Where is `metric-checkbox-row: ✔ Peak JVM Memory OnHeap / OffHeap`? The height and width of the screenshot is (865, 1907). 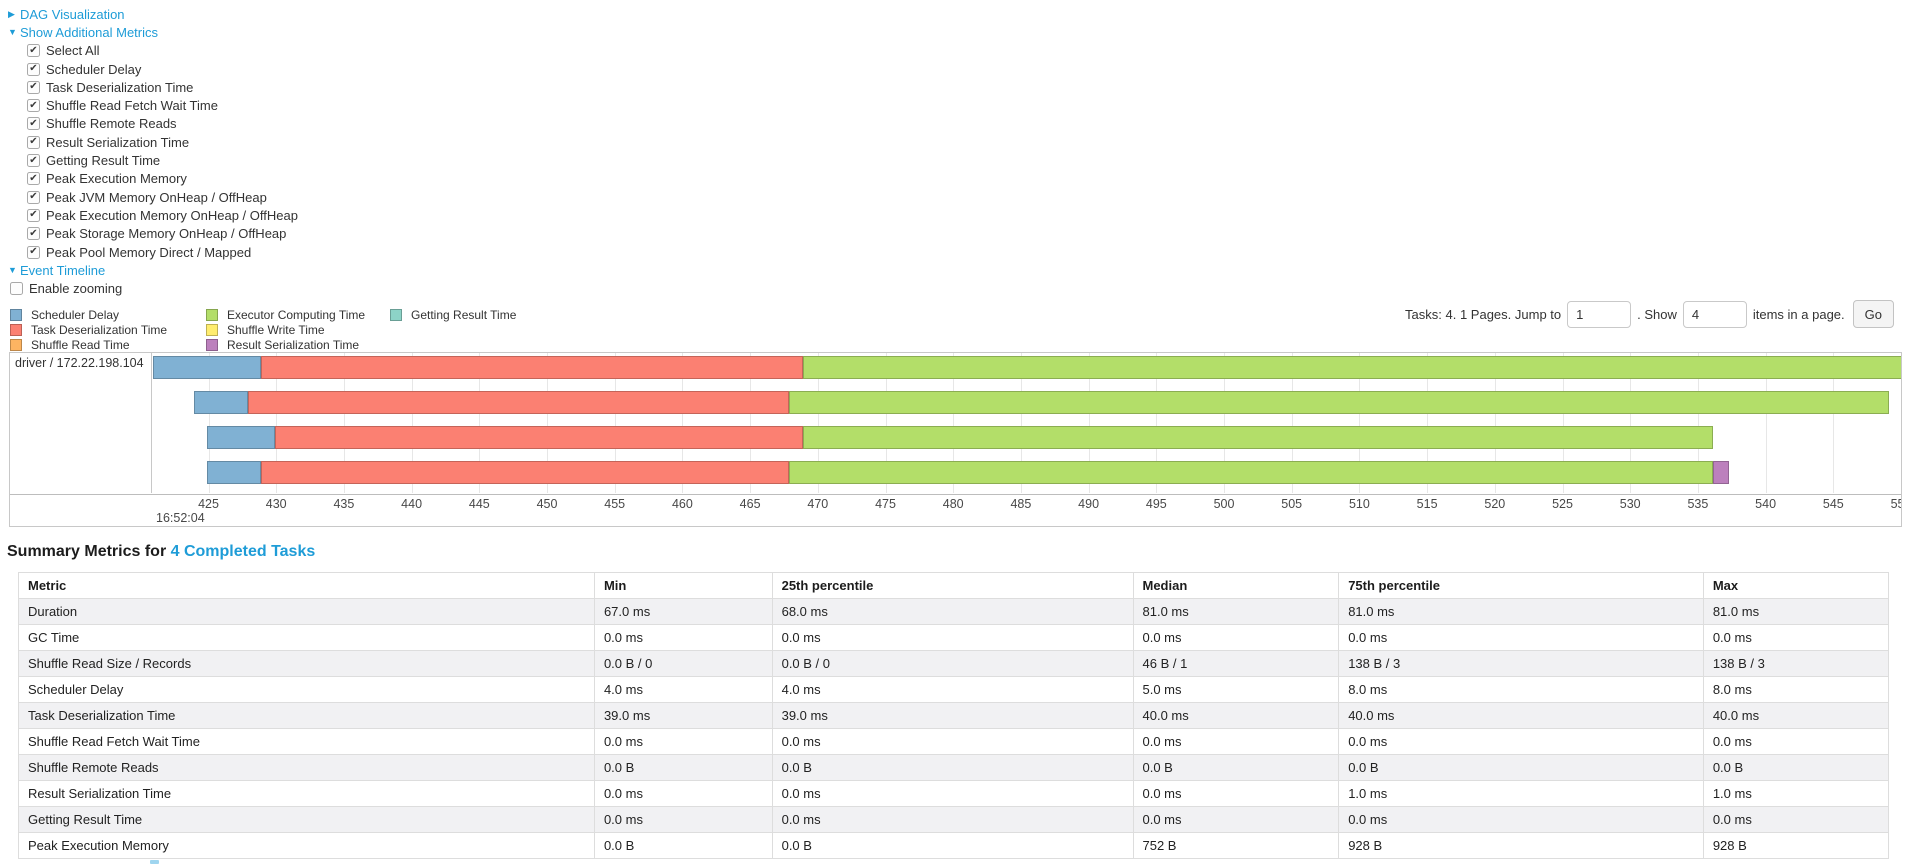
metric-checkbox-row: ✔ Peak JVM Memory OnHeap / OffHeap is located at coordinates (162, 197).